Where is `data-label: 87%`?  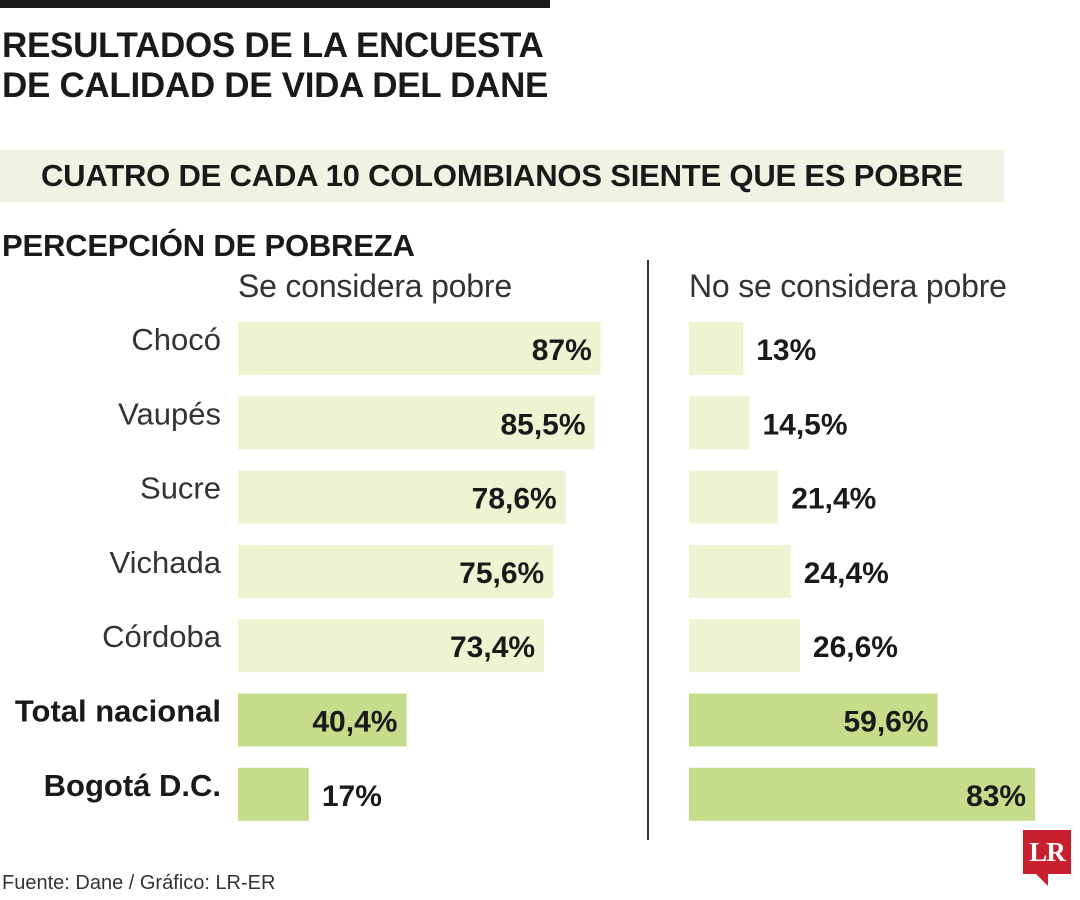 data-label: 87% is located at coordinates (562, 350).